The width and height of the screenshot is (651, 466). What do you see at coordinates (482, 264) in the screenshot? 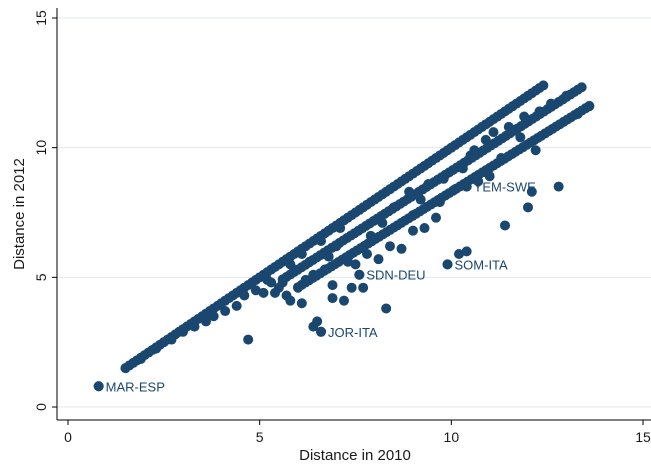
I see `annotation-label-3: SOM-ITA` at bounding box center [482, 264].